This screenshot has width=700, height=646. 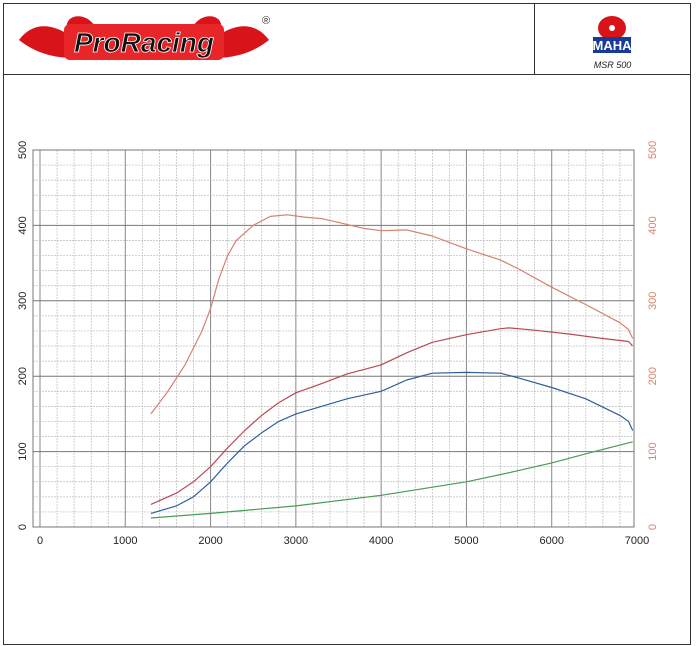 What do you see at coordinates (23, 451) in the screenshot?
I see `y-tick-label: 100` at bounding box center [23, 451].